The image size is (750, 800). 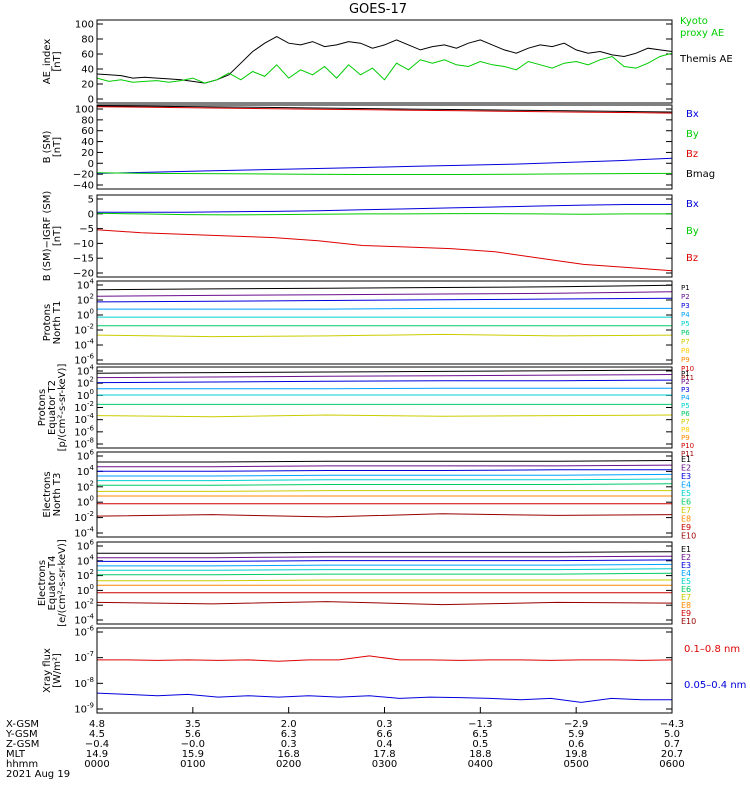 What do you see at coordinates (97, 744) in the screenshot?
I see `x-tick-label: −0.4` at bounding box center [97, 744].